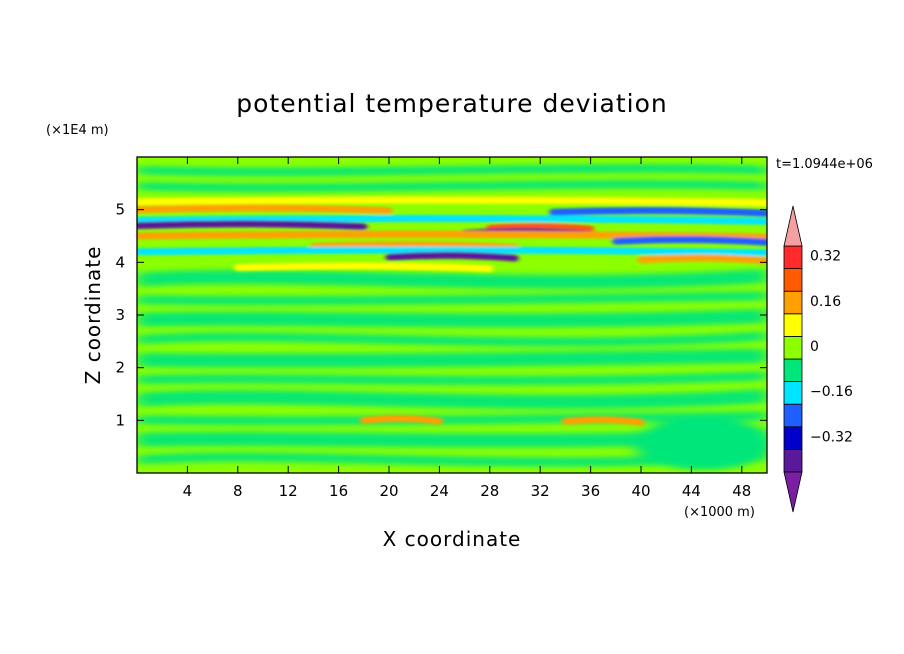 Image resolution: width=904 pixels, height=654 pixels. I want to click on colorbar: 0.32 0.16 0 −0.16 −0.32, so click(818, 359).